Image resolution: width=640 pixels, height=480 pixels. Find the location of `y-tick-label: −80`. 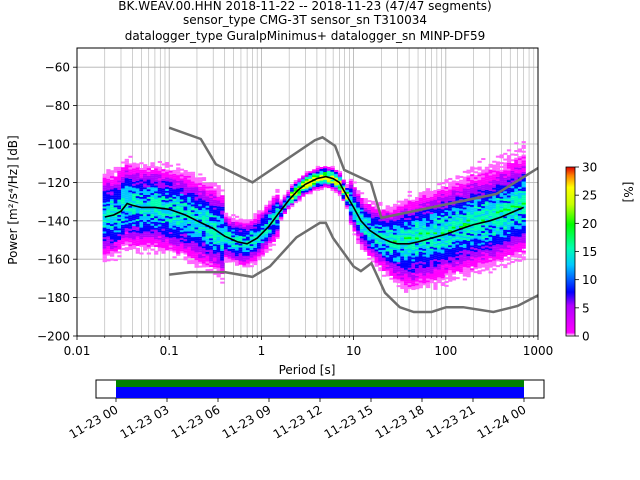

y-tick-label: −80 is located at coordinates (57, 106).